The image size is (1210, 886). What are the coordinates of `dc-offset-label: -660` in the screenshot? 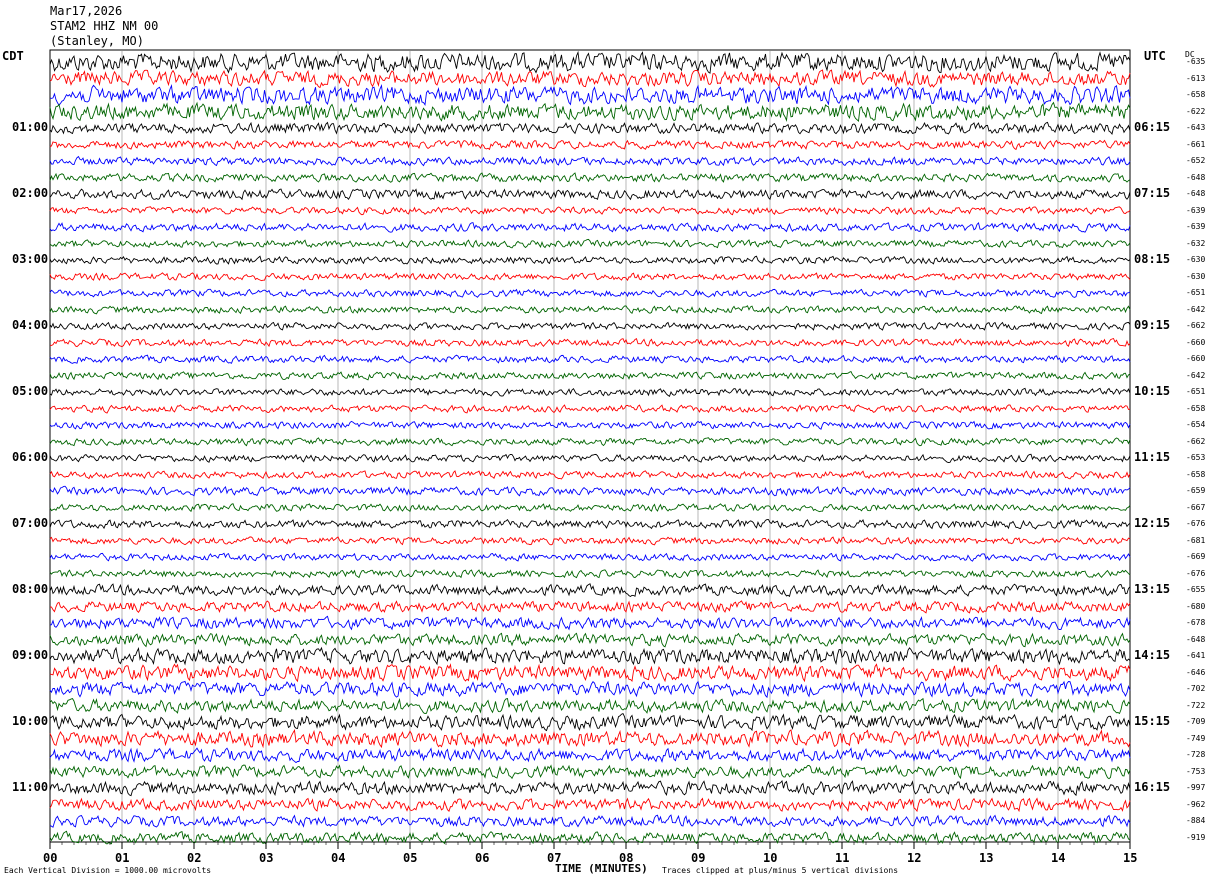 It's located at (1196, 359).